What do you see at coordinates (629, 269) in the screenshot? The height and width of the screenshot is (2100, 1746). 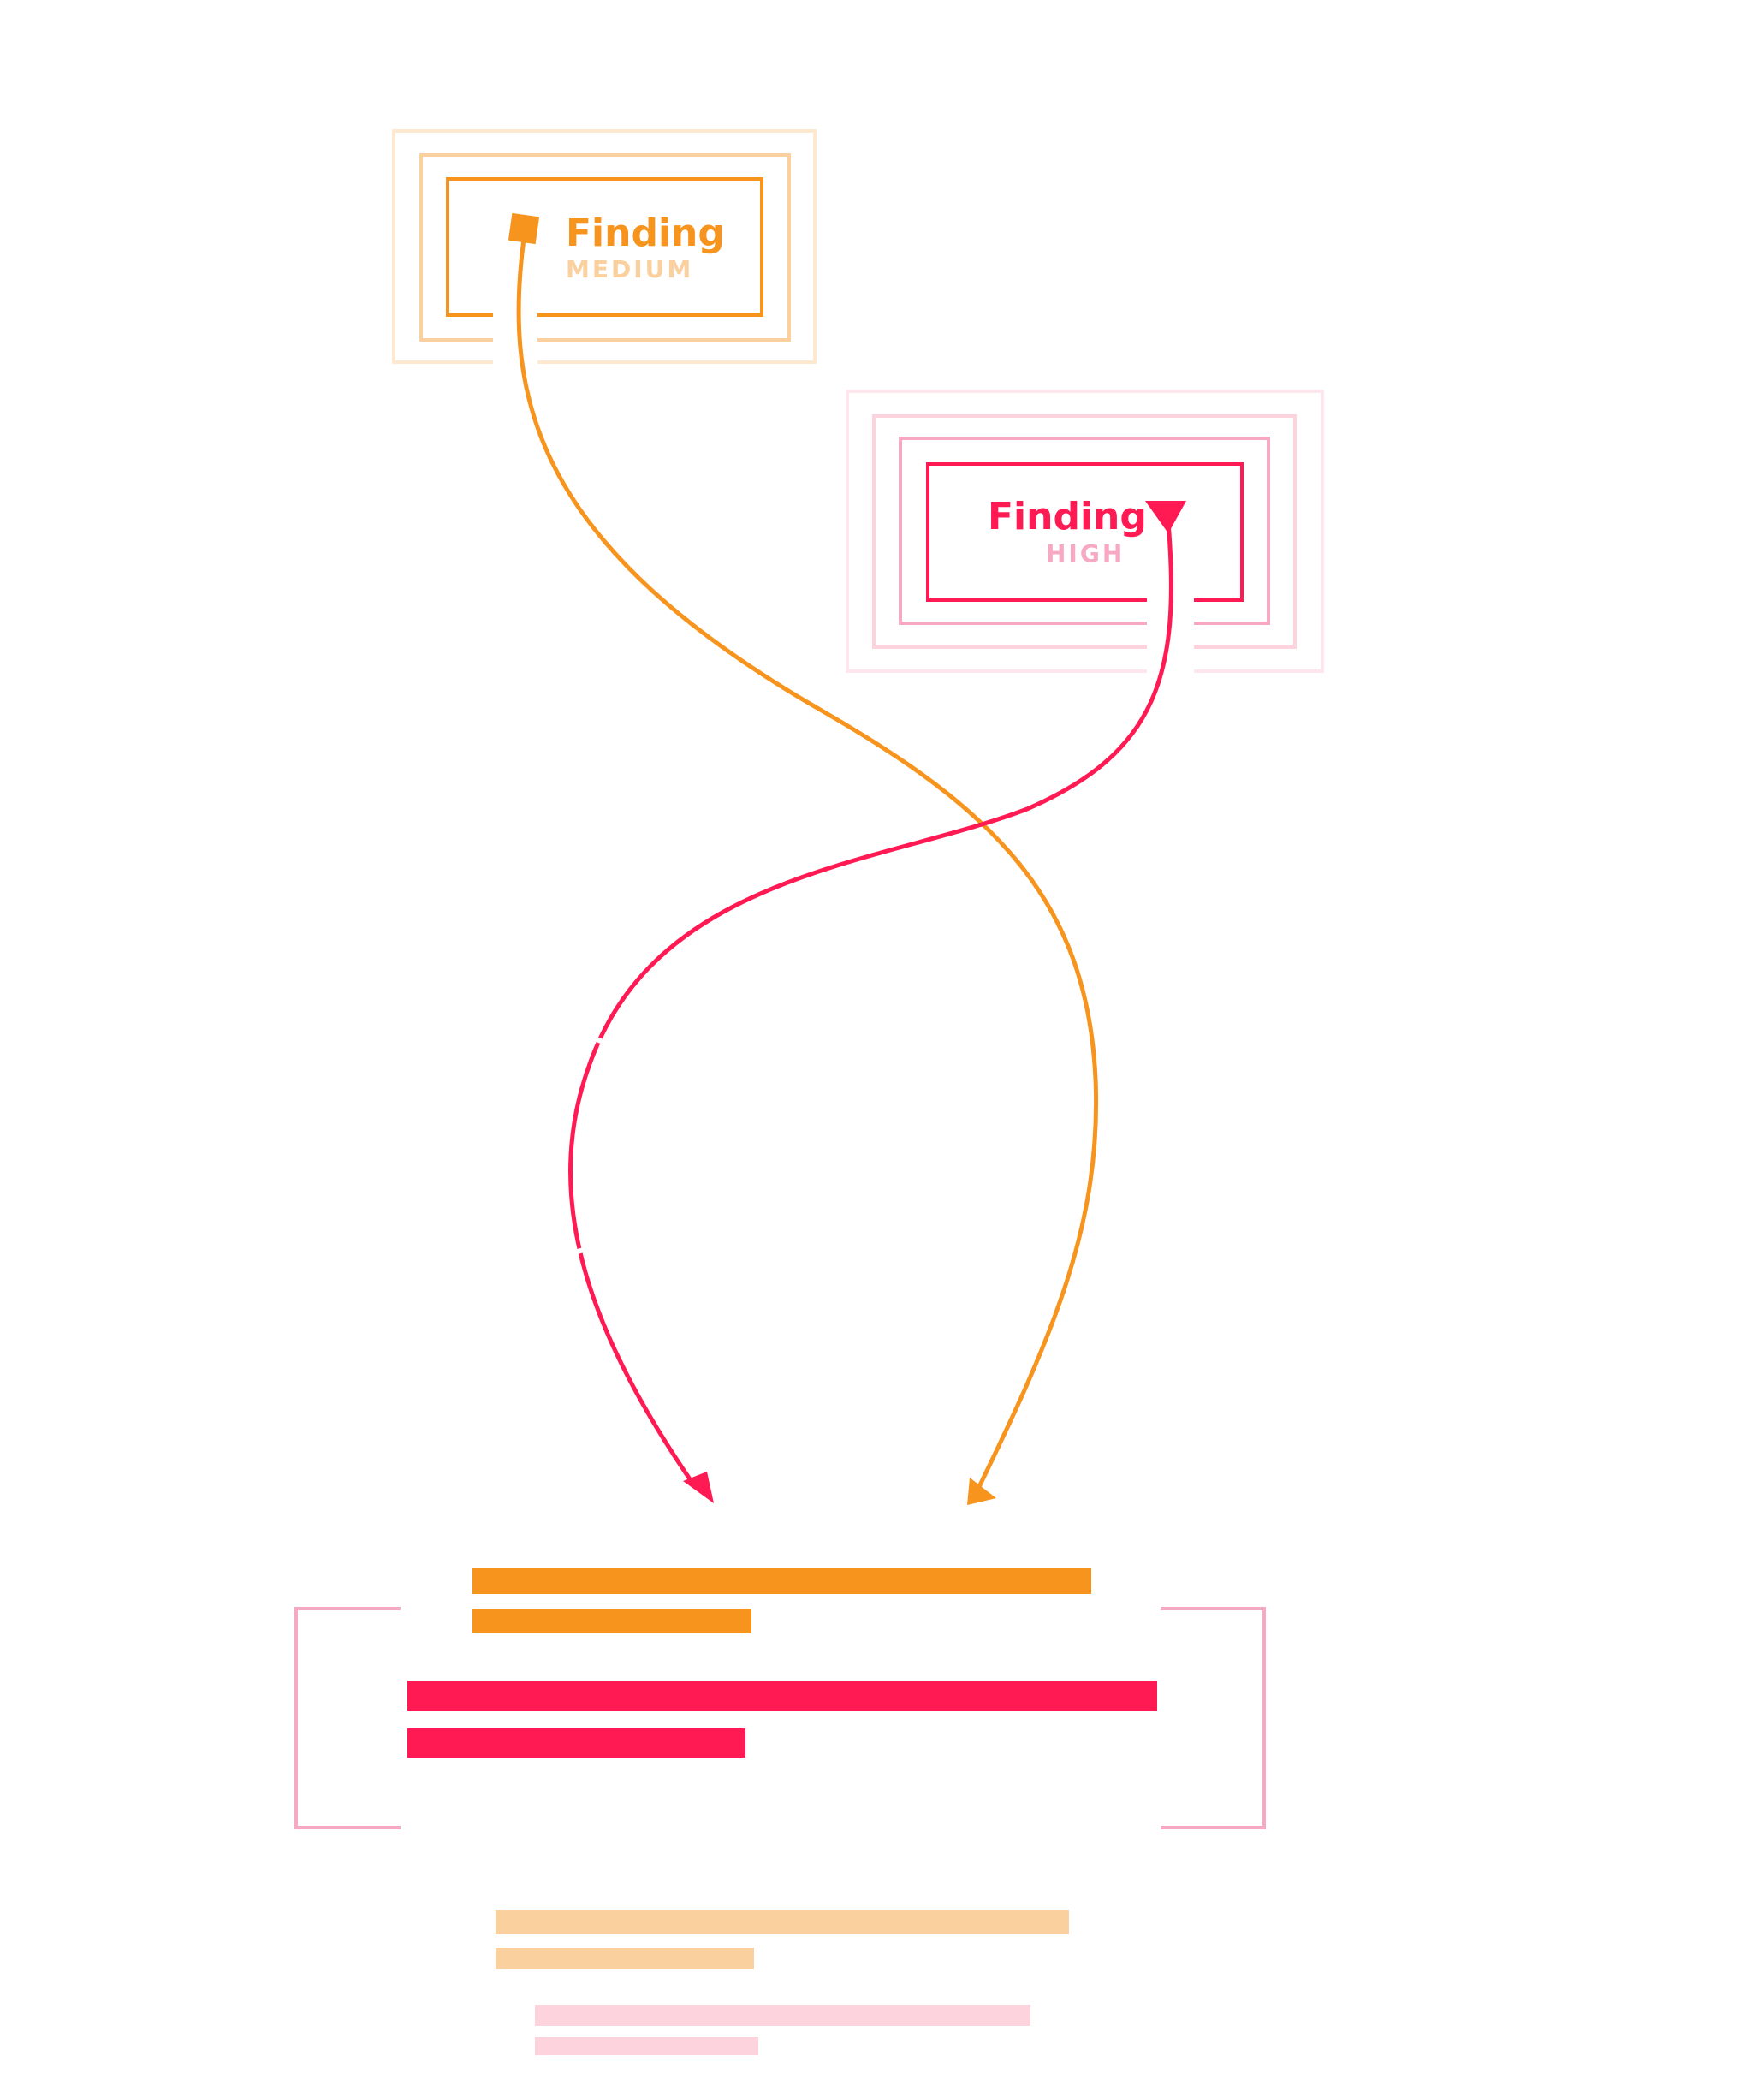 I see `finding-medium-severity: MEDIUM` at bounding box center [629, 269].